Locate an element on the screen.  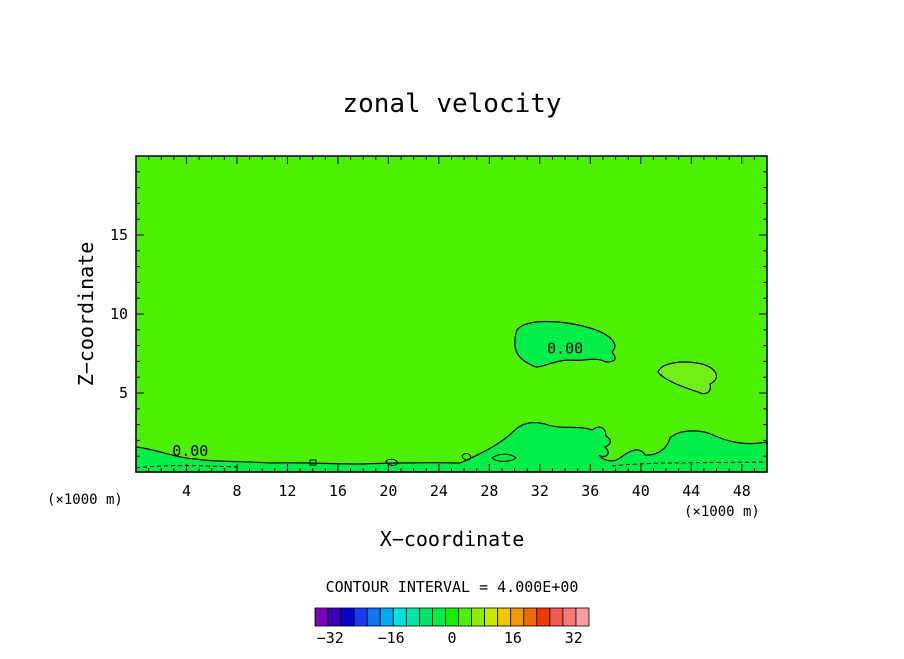
x-tick-label: 16 is located at coordinates (338, 491).